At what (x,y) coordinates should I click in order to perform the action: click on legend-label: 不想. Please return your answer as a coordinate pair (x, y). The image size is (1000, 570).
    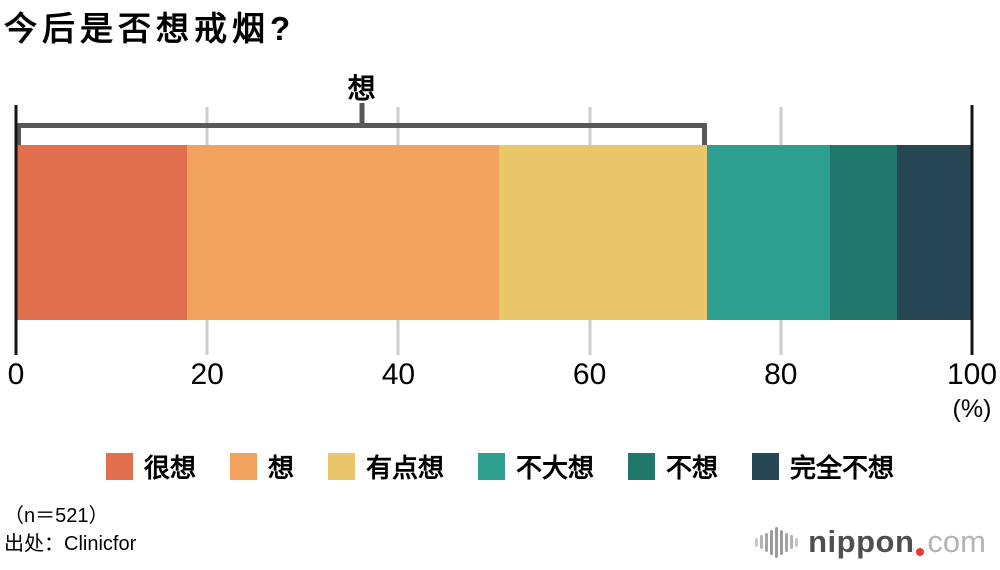
    Looking at the image, I should click on (692, 468).